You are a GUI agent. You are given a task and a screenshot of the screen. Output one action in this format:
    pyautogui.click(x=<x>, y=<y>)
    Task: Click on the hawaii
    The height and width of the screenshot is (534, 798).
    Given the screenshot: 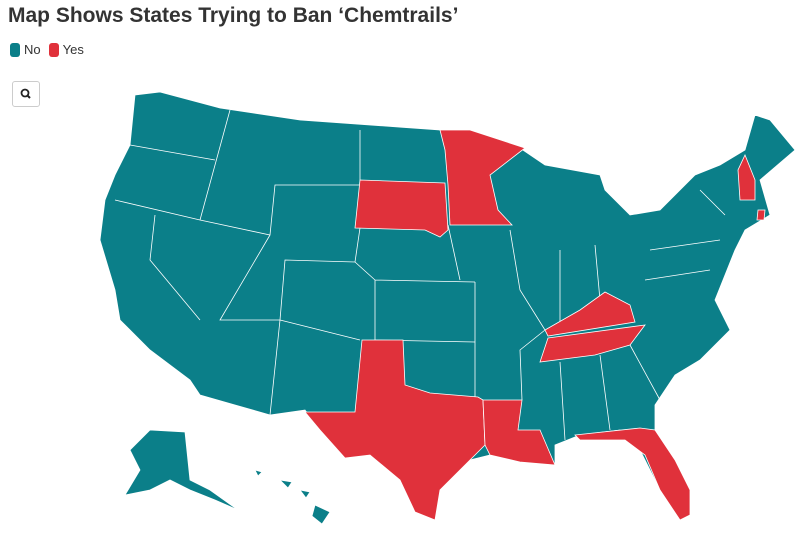 What is the action you would take?
    pyautogui.click(x=292, y=497)
    